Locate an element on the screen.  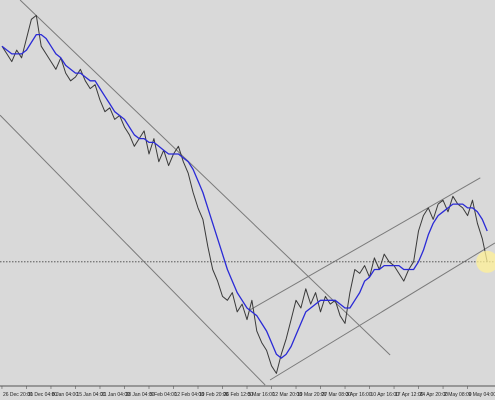
x-tick-label: 10 Apr 16:00 is located at coordinates (385, 395).